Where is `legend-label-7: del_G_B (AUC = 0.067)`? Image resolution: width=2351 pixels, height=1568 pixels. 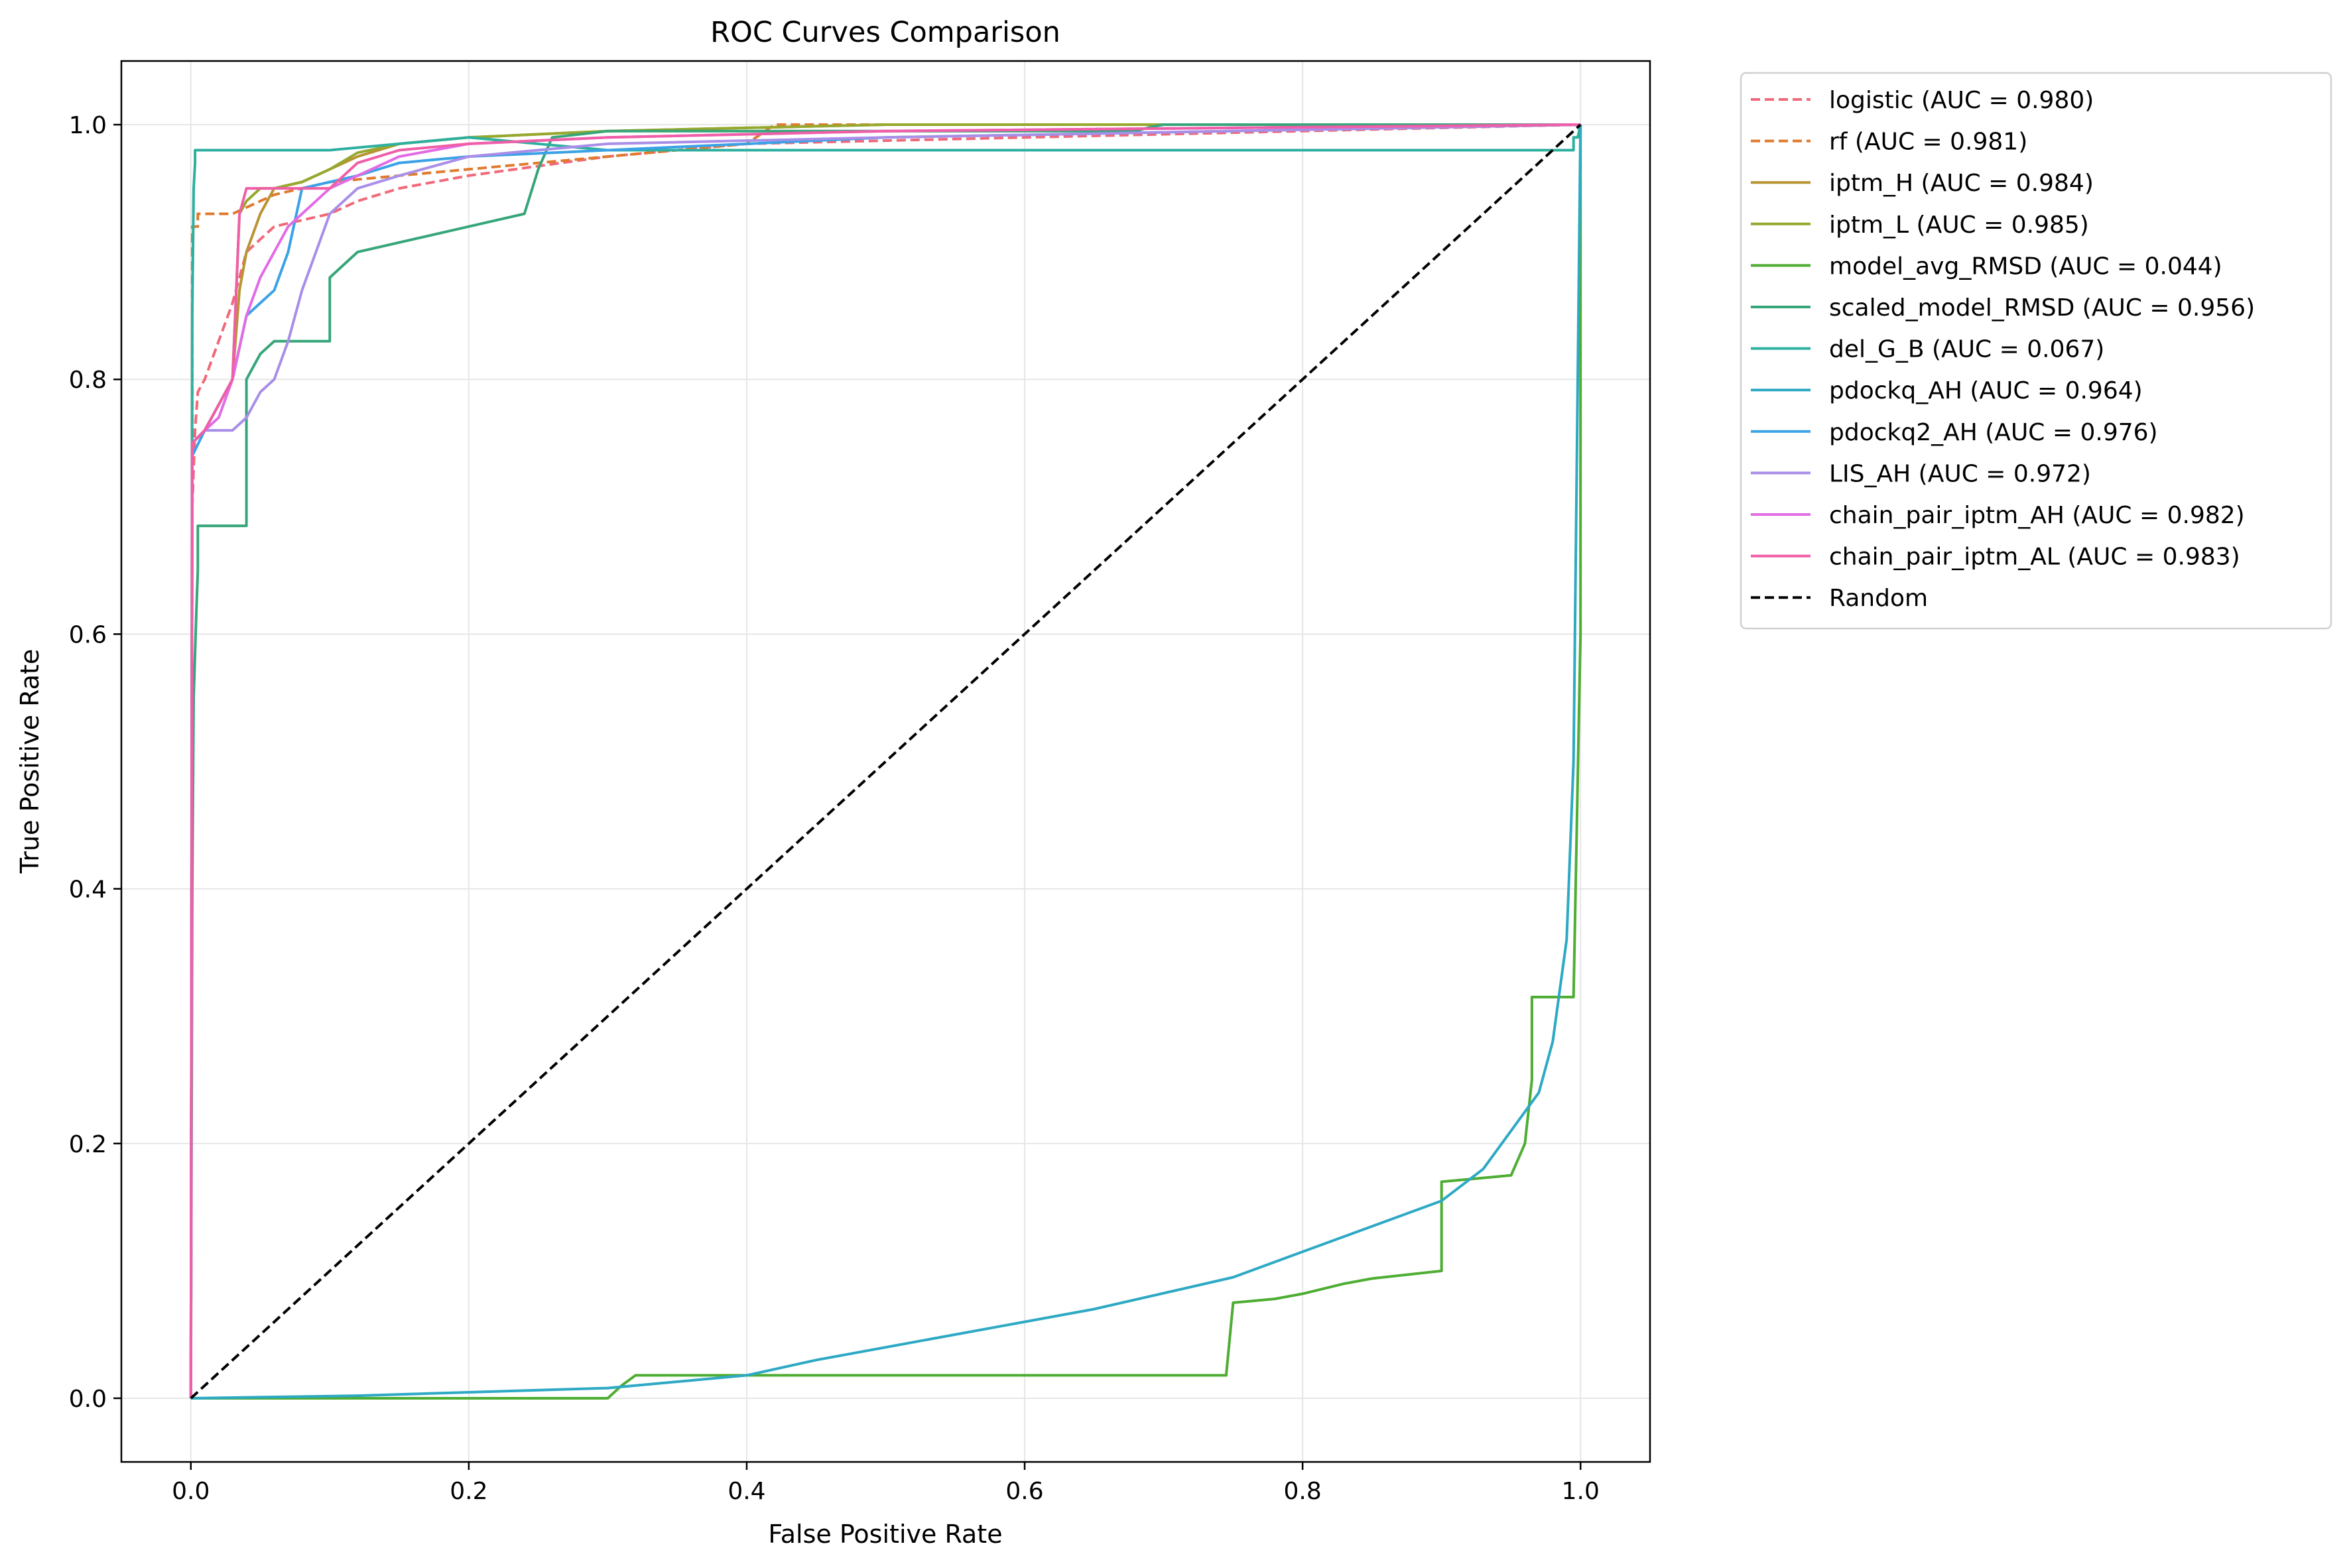
legend-label-7: del_G_B (AUC = 0.067) is located at coordinates (1967, 349).